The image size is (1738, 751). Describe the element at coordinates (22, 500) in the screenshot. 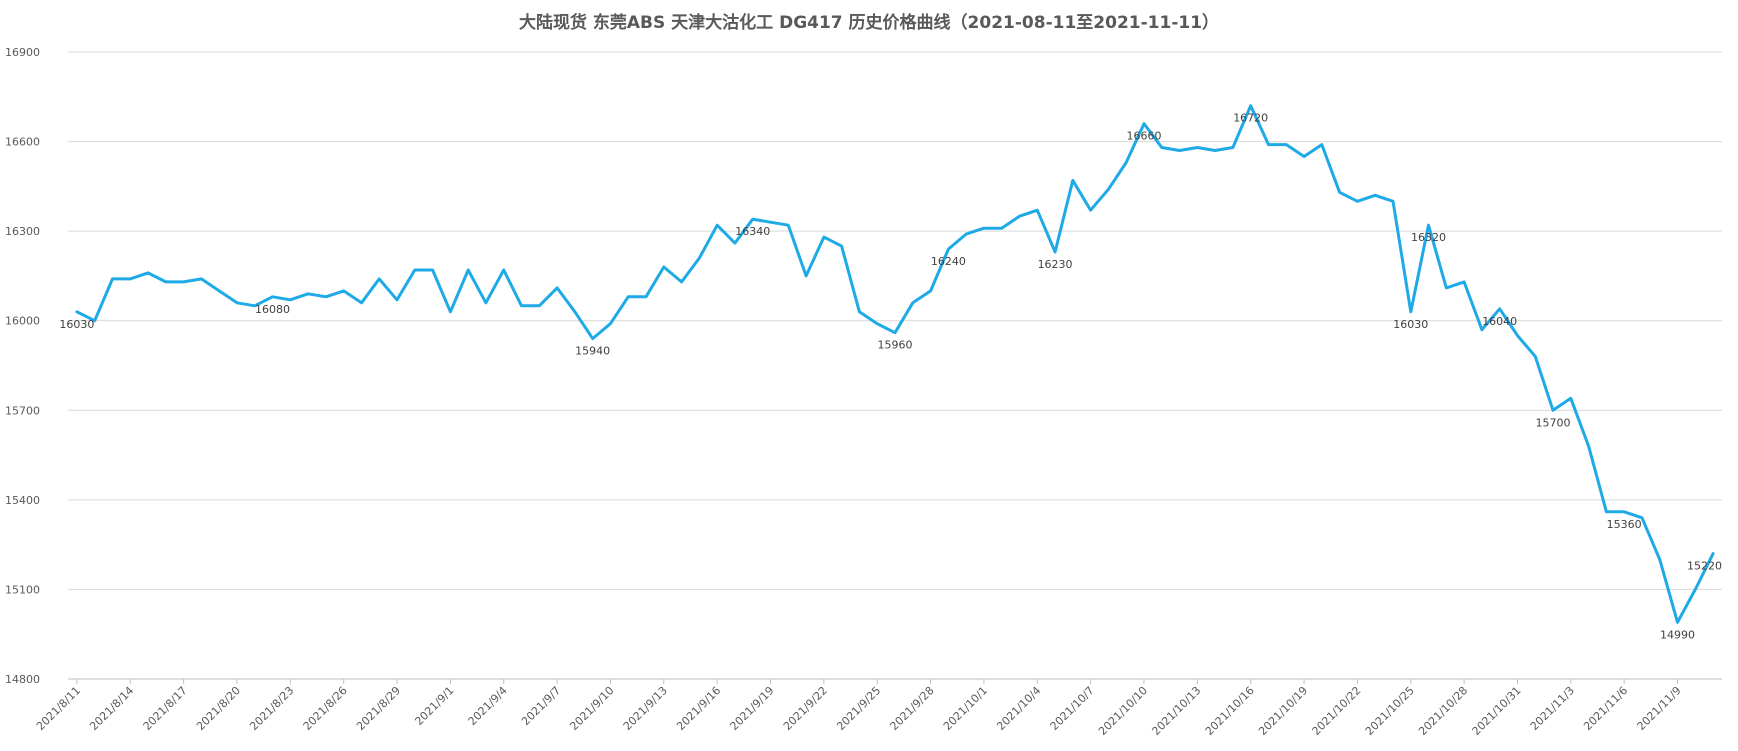

I see `y-tick-label: 15400` at that location.